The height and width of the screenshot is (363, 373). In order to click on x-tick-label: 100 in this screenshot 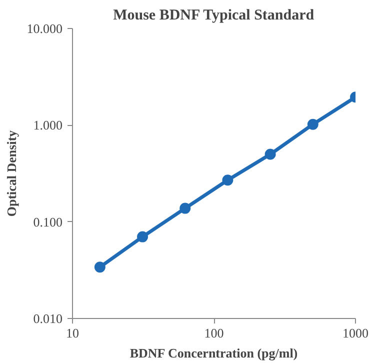, I will do `click(214, 333)`.